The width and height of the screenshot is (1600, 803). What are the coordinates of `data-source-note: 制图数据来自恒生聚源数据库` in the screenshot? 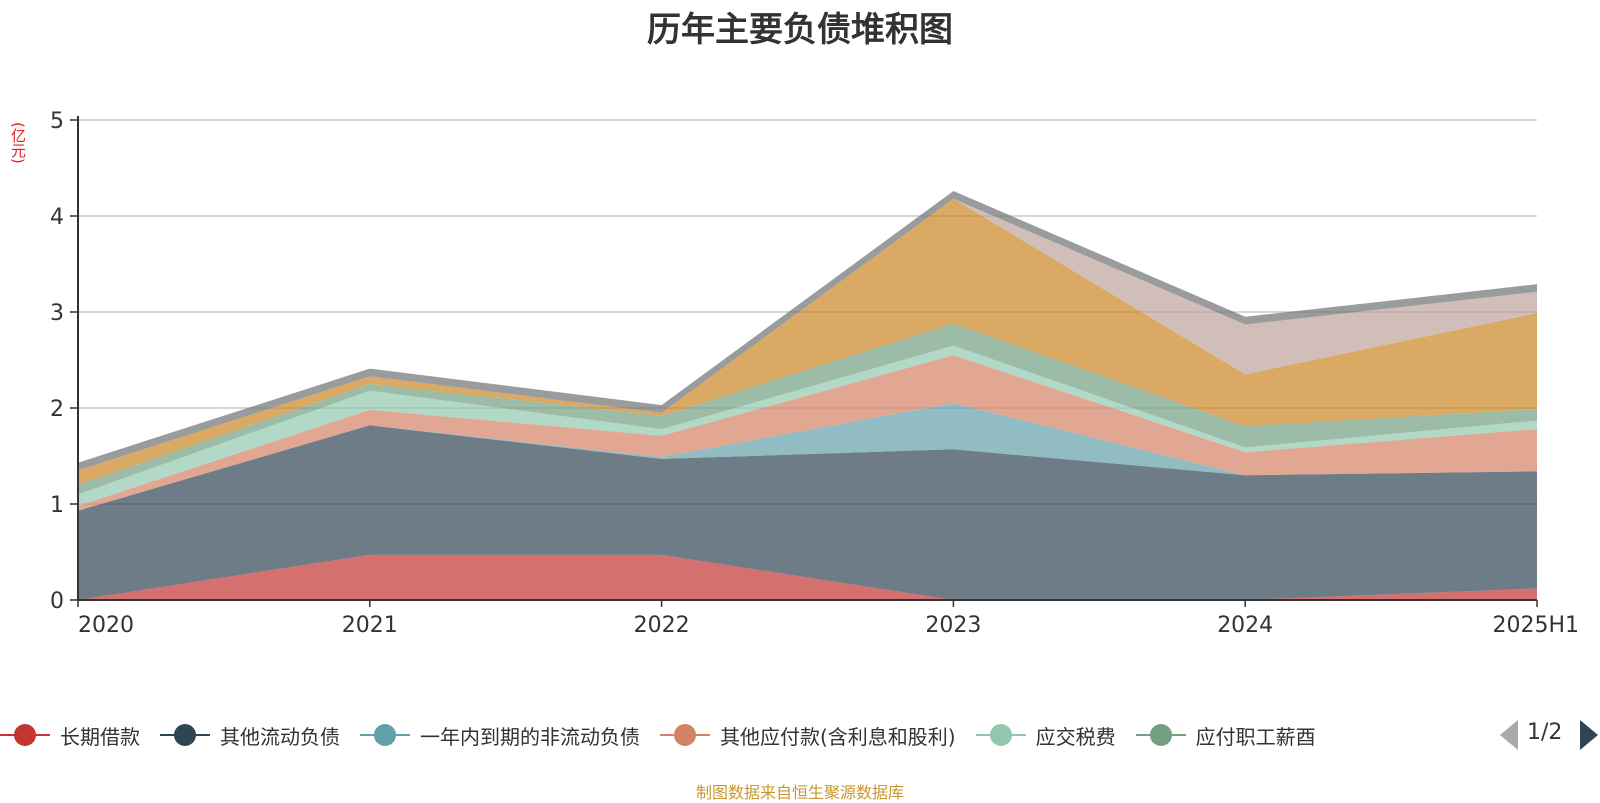 It's located at (799, 792).